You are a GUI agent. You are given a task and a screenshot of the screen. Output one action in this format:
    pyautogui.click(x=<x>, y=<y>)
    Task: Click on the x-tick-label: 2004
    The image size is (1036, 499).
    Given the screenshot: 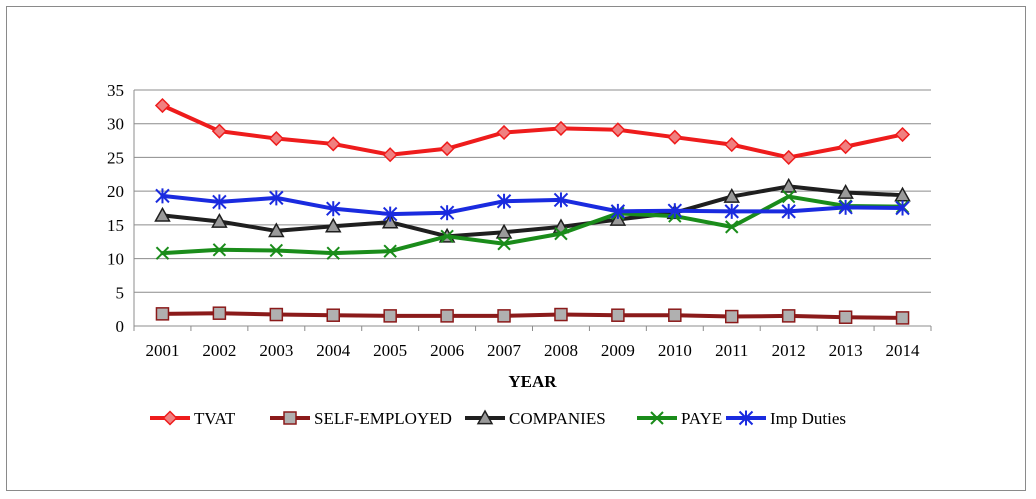 What is the action you would take?
    pyautogui.click(x=333, y=350)
    